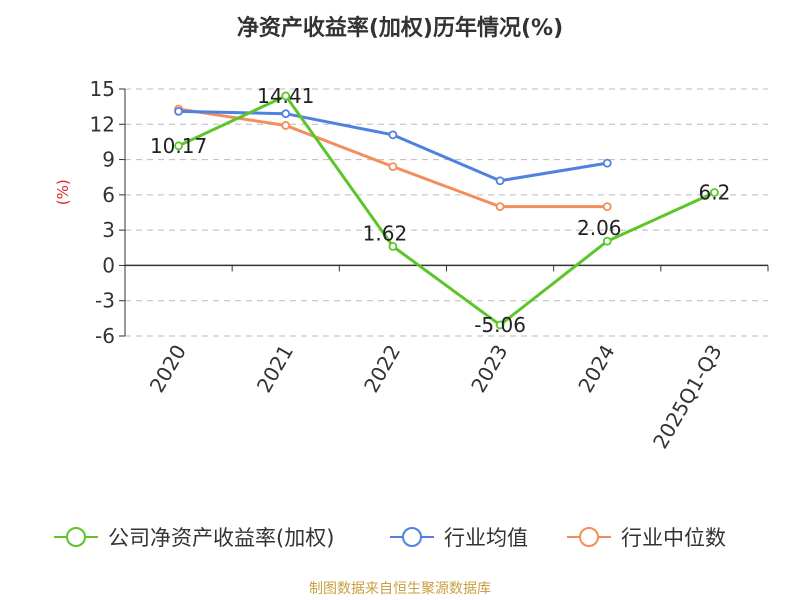  I want to click on y-tick-label: -6, so click(105, 336).